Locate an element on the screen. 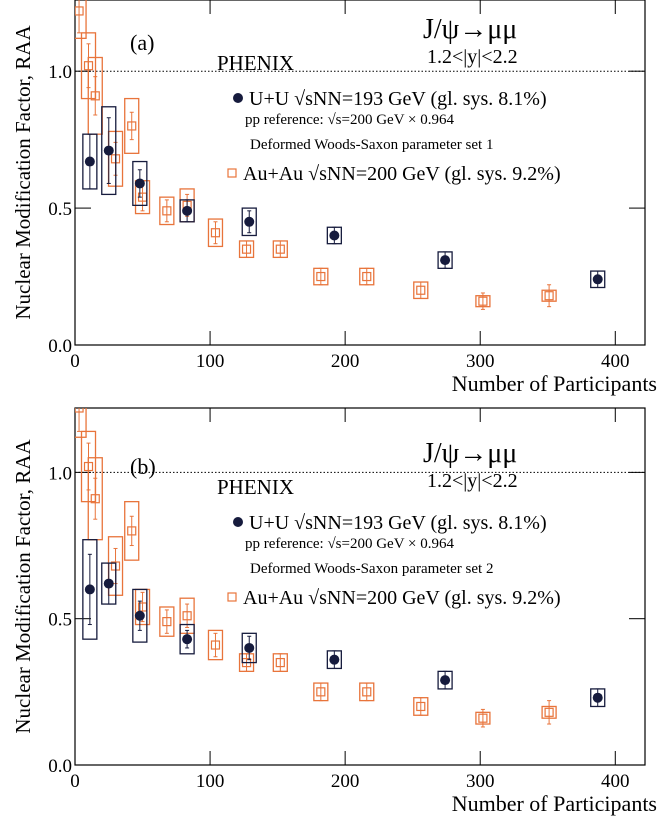  x-tick-label: 400 is located at coordinates (615, 361).